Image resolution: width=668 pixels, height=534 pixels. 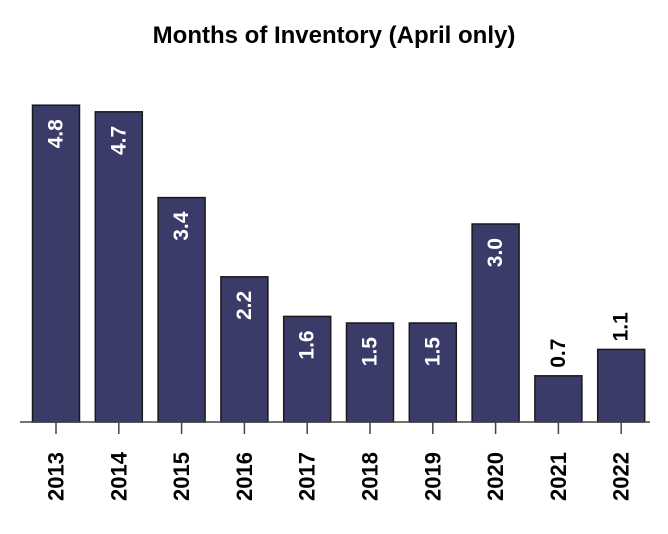 What do you see at coordinates (558, 353) in the screenshot?
I see `value-label-2021: 0.7` at bounding box center [558, 353].